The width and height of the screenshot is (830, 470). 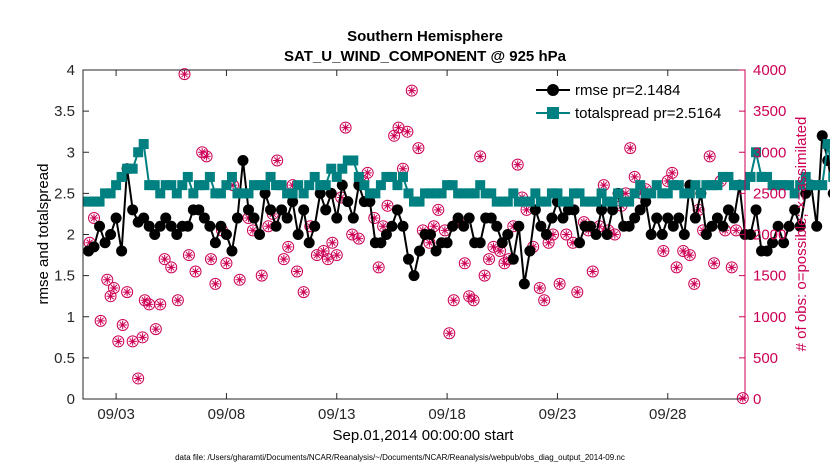 I want to click on legend-totalspread-label: totalspread pr=2.5164, so click(x=648, y=113).